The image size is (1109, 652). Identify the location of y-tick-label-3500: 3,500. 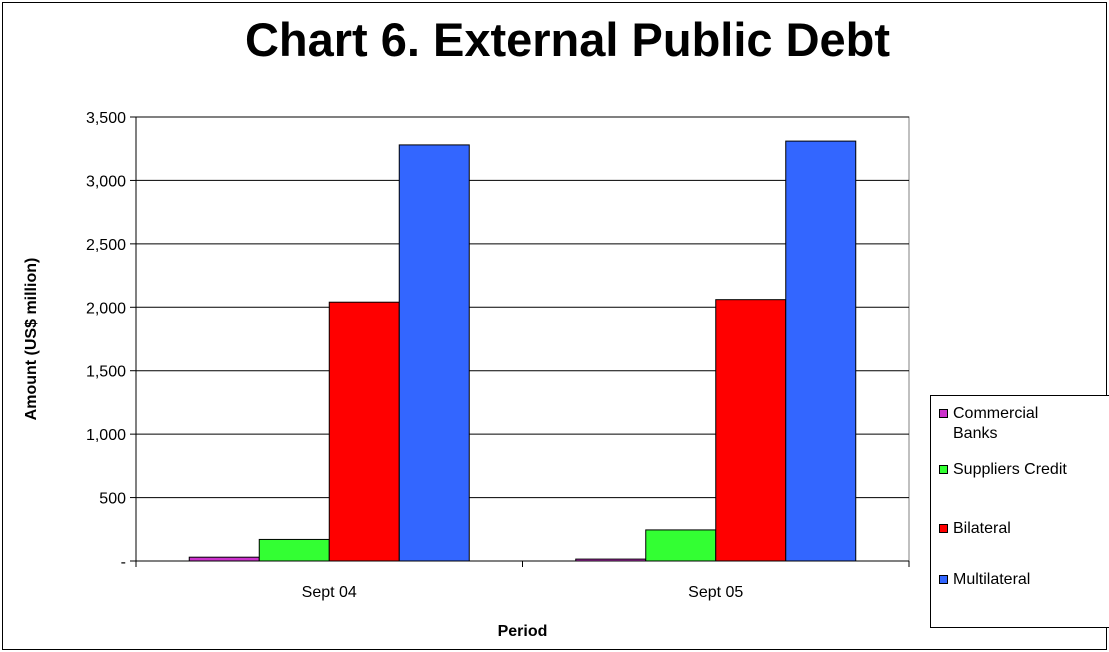
(106, 118).